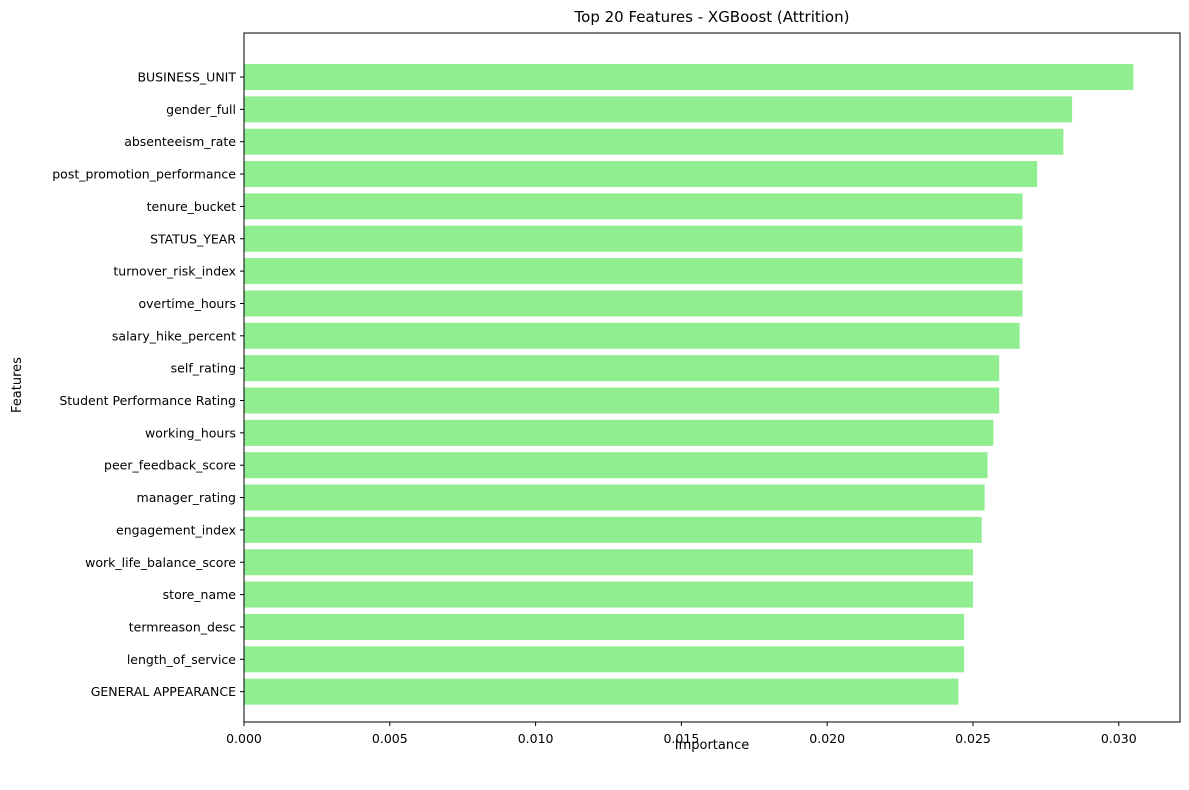 This screenshot has width=1189, height=790. Describe the element at coordinates (201, 109) in the screenshot. I see `y-tick-label: gender_full` at that location.